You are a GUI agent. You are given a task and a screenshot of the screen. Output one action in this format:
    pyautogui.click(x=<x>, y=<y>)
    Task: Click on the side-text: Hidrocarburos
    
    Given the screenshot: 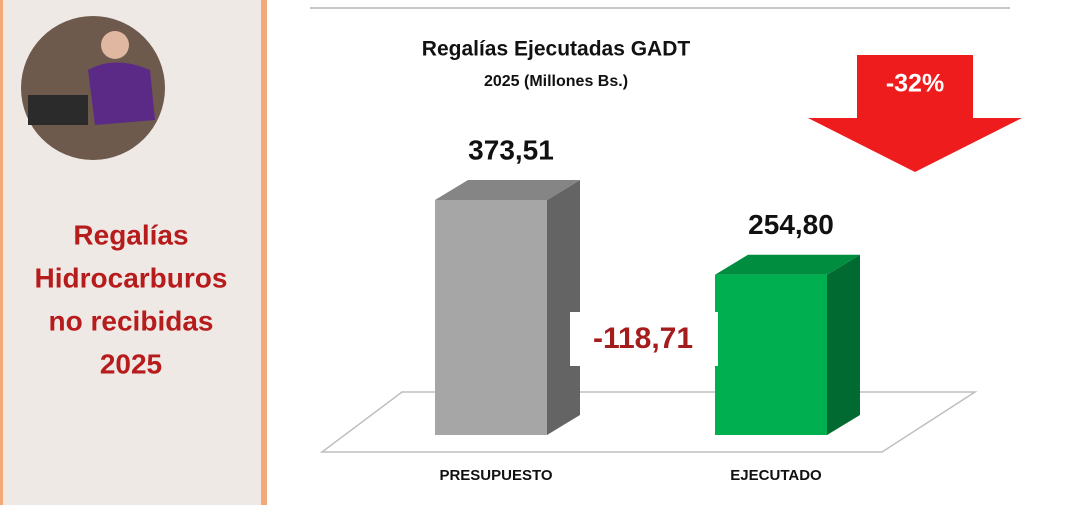 What is the action you would take?
    pyautogui.click(x=131, y=277)
    